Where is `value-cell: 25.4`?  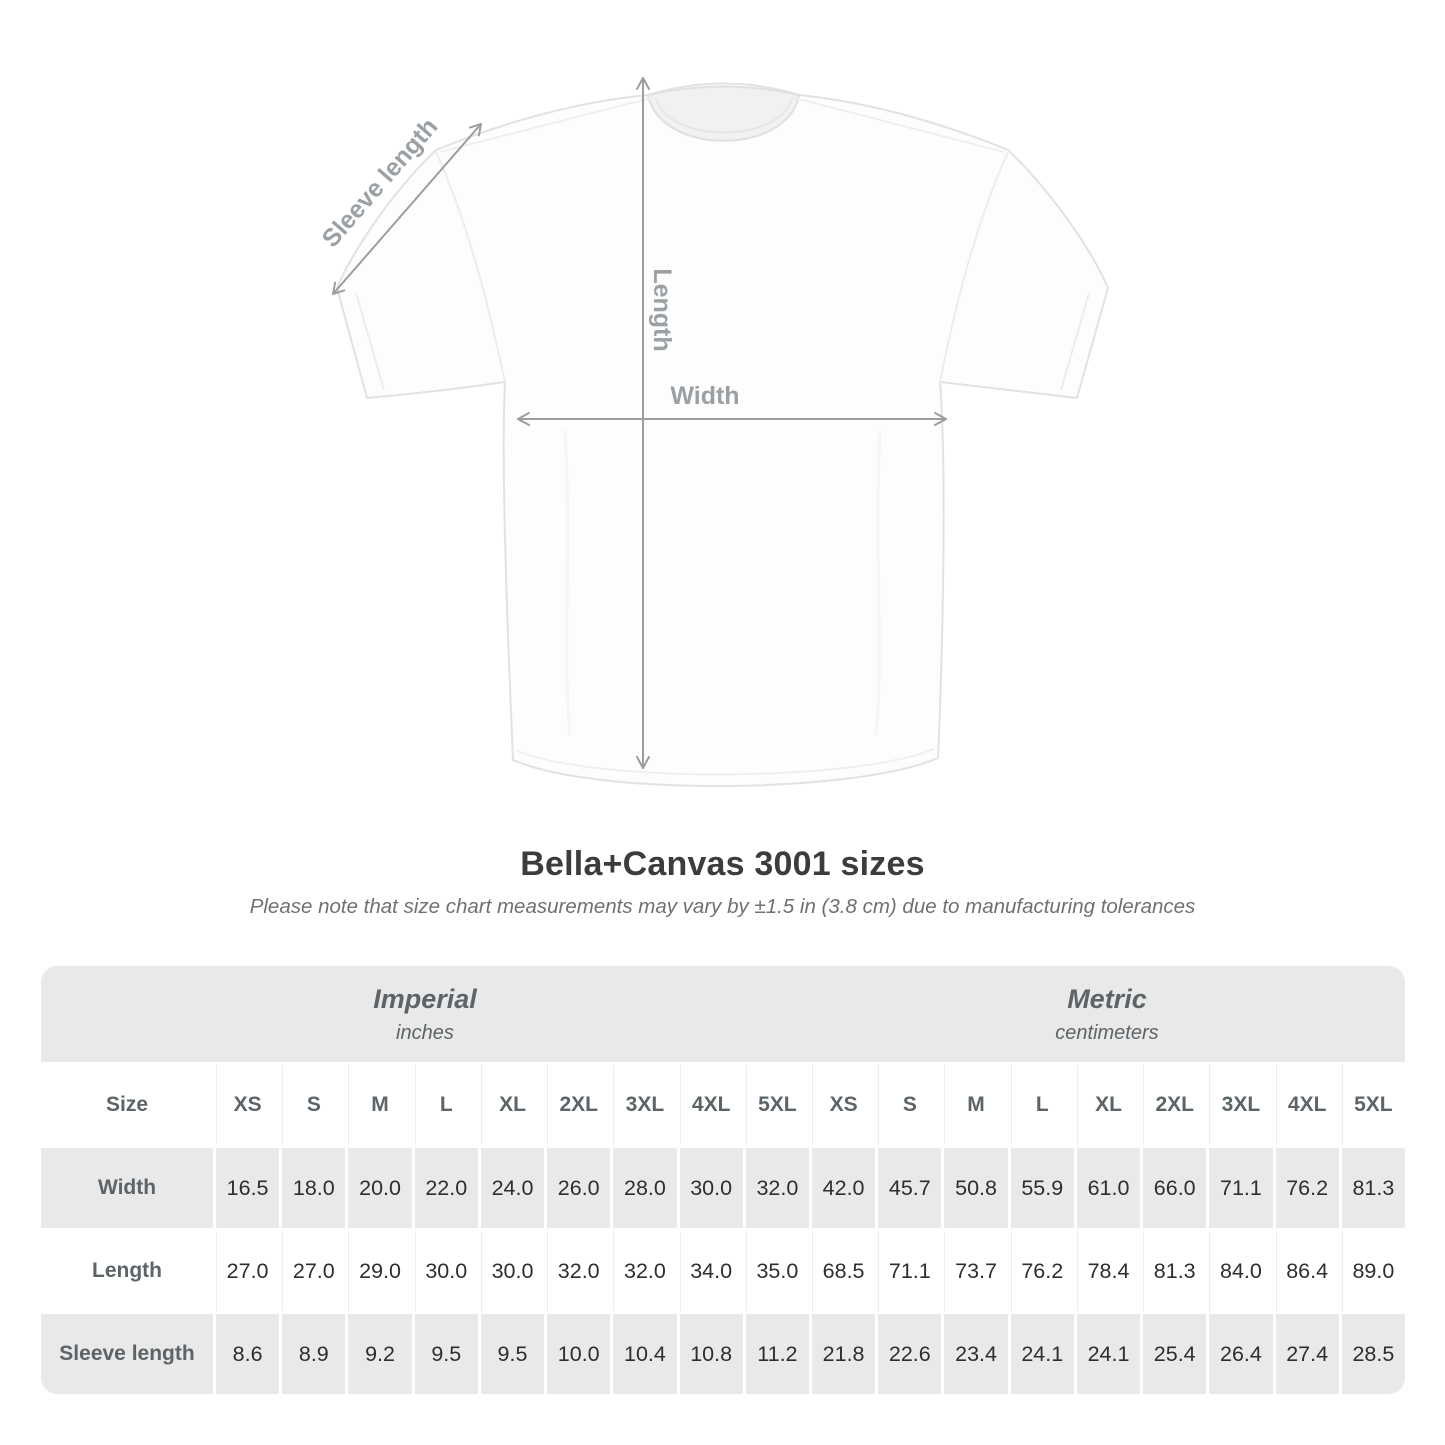 value-cell: 25.4 is located at coordinates (1175, 1354).